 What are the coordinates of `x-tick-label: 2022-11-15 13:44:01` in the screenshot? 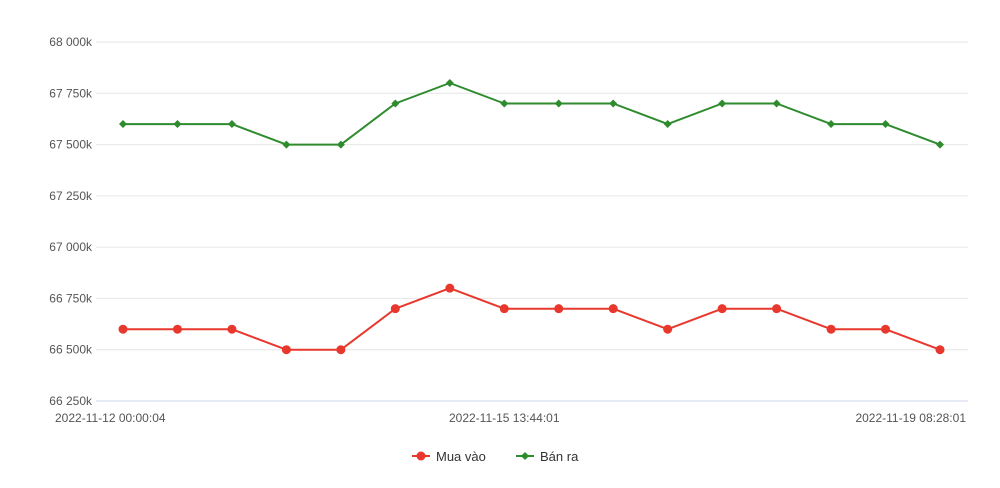 It's located at (504, 418).